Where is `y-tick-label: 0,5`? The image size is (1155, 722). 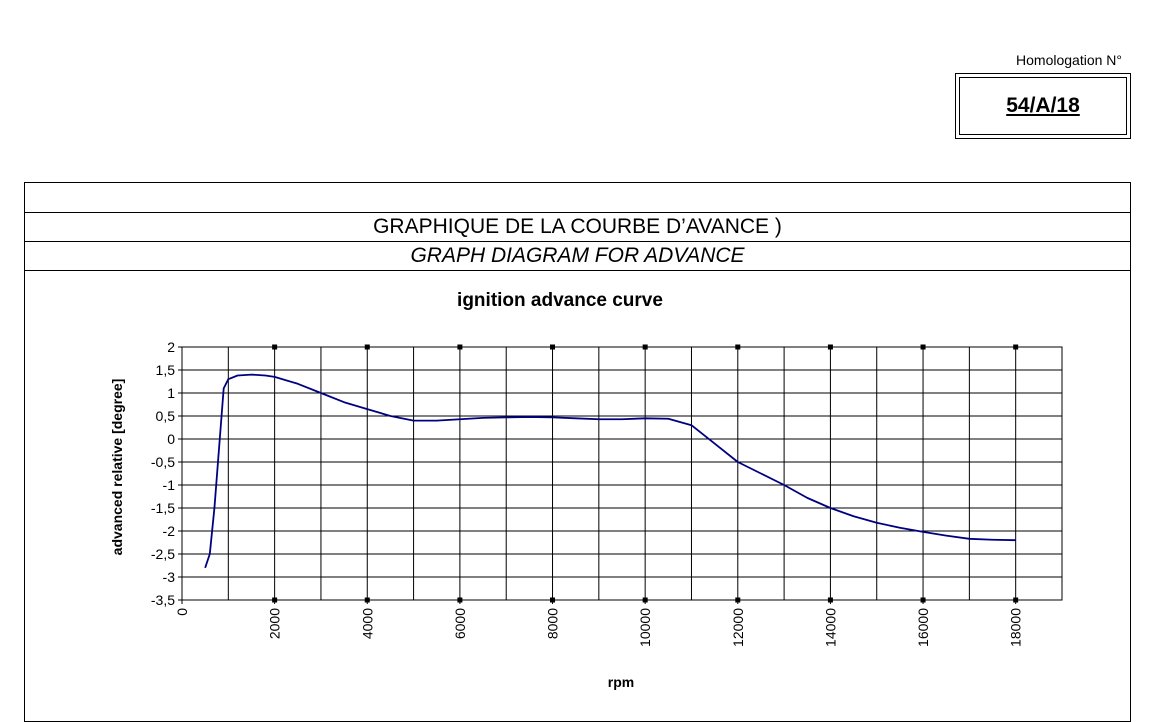
y-tick-label: 0,5 is located at coordinates (166, 416).